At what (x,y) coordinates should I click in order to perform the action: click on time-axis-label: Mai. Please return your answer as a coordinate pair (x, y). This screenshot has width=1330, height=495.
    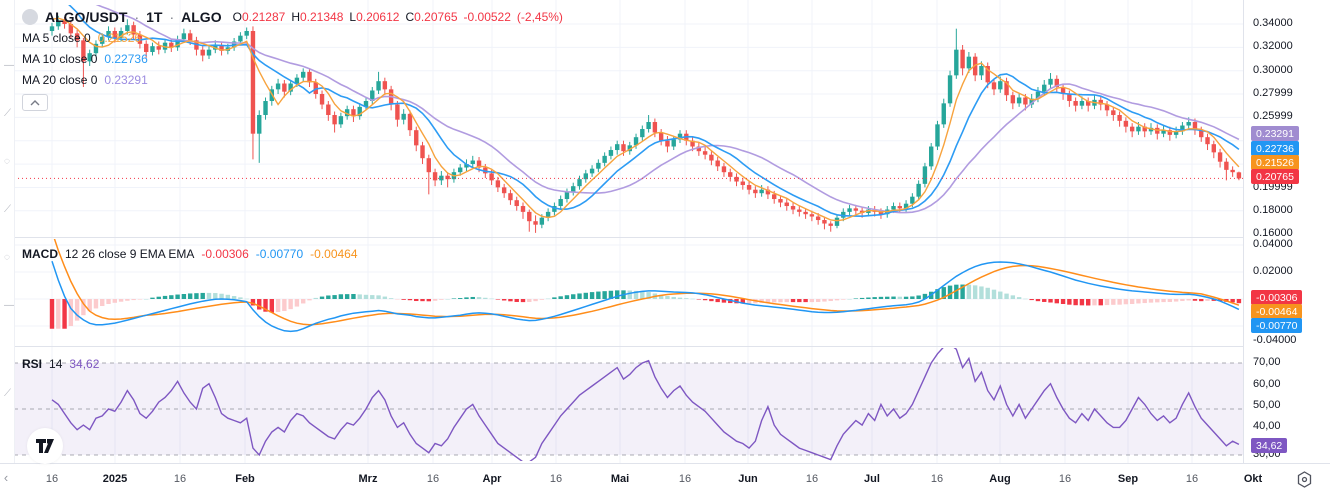
    Looking at the image, I should click on (620, 479).